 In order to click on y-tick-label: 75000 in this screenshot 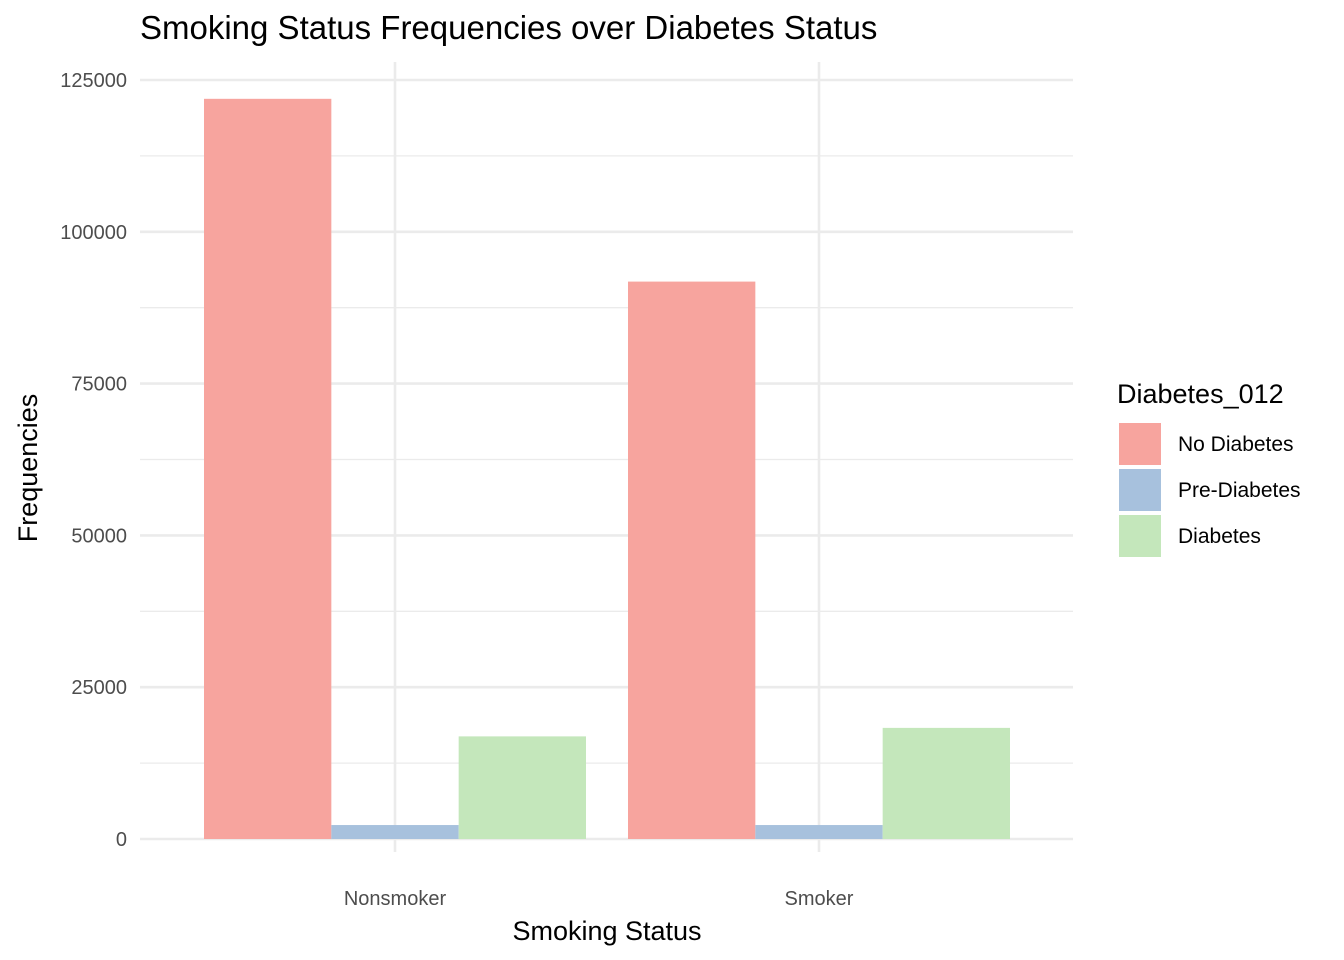, I will do `click(99, 385)`.